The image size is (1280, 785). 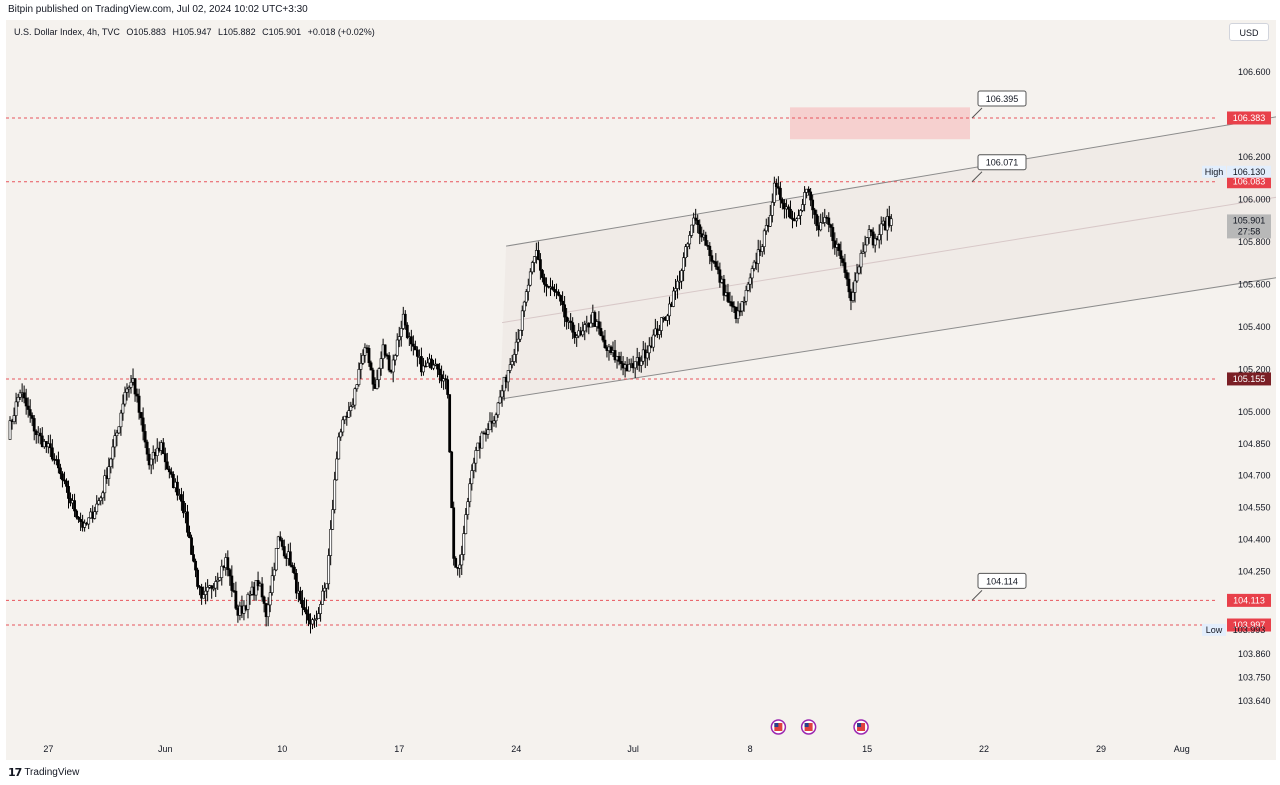 I want to click on channel-lower-line, so click(x=887, y=335).